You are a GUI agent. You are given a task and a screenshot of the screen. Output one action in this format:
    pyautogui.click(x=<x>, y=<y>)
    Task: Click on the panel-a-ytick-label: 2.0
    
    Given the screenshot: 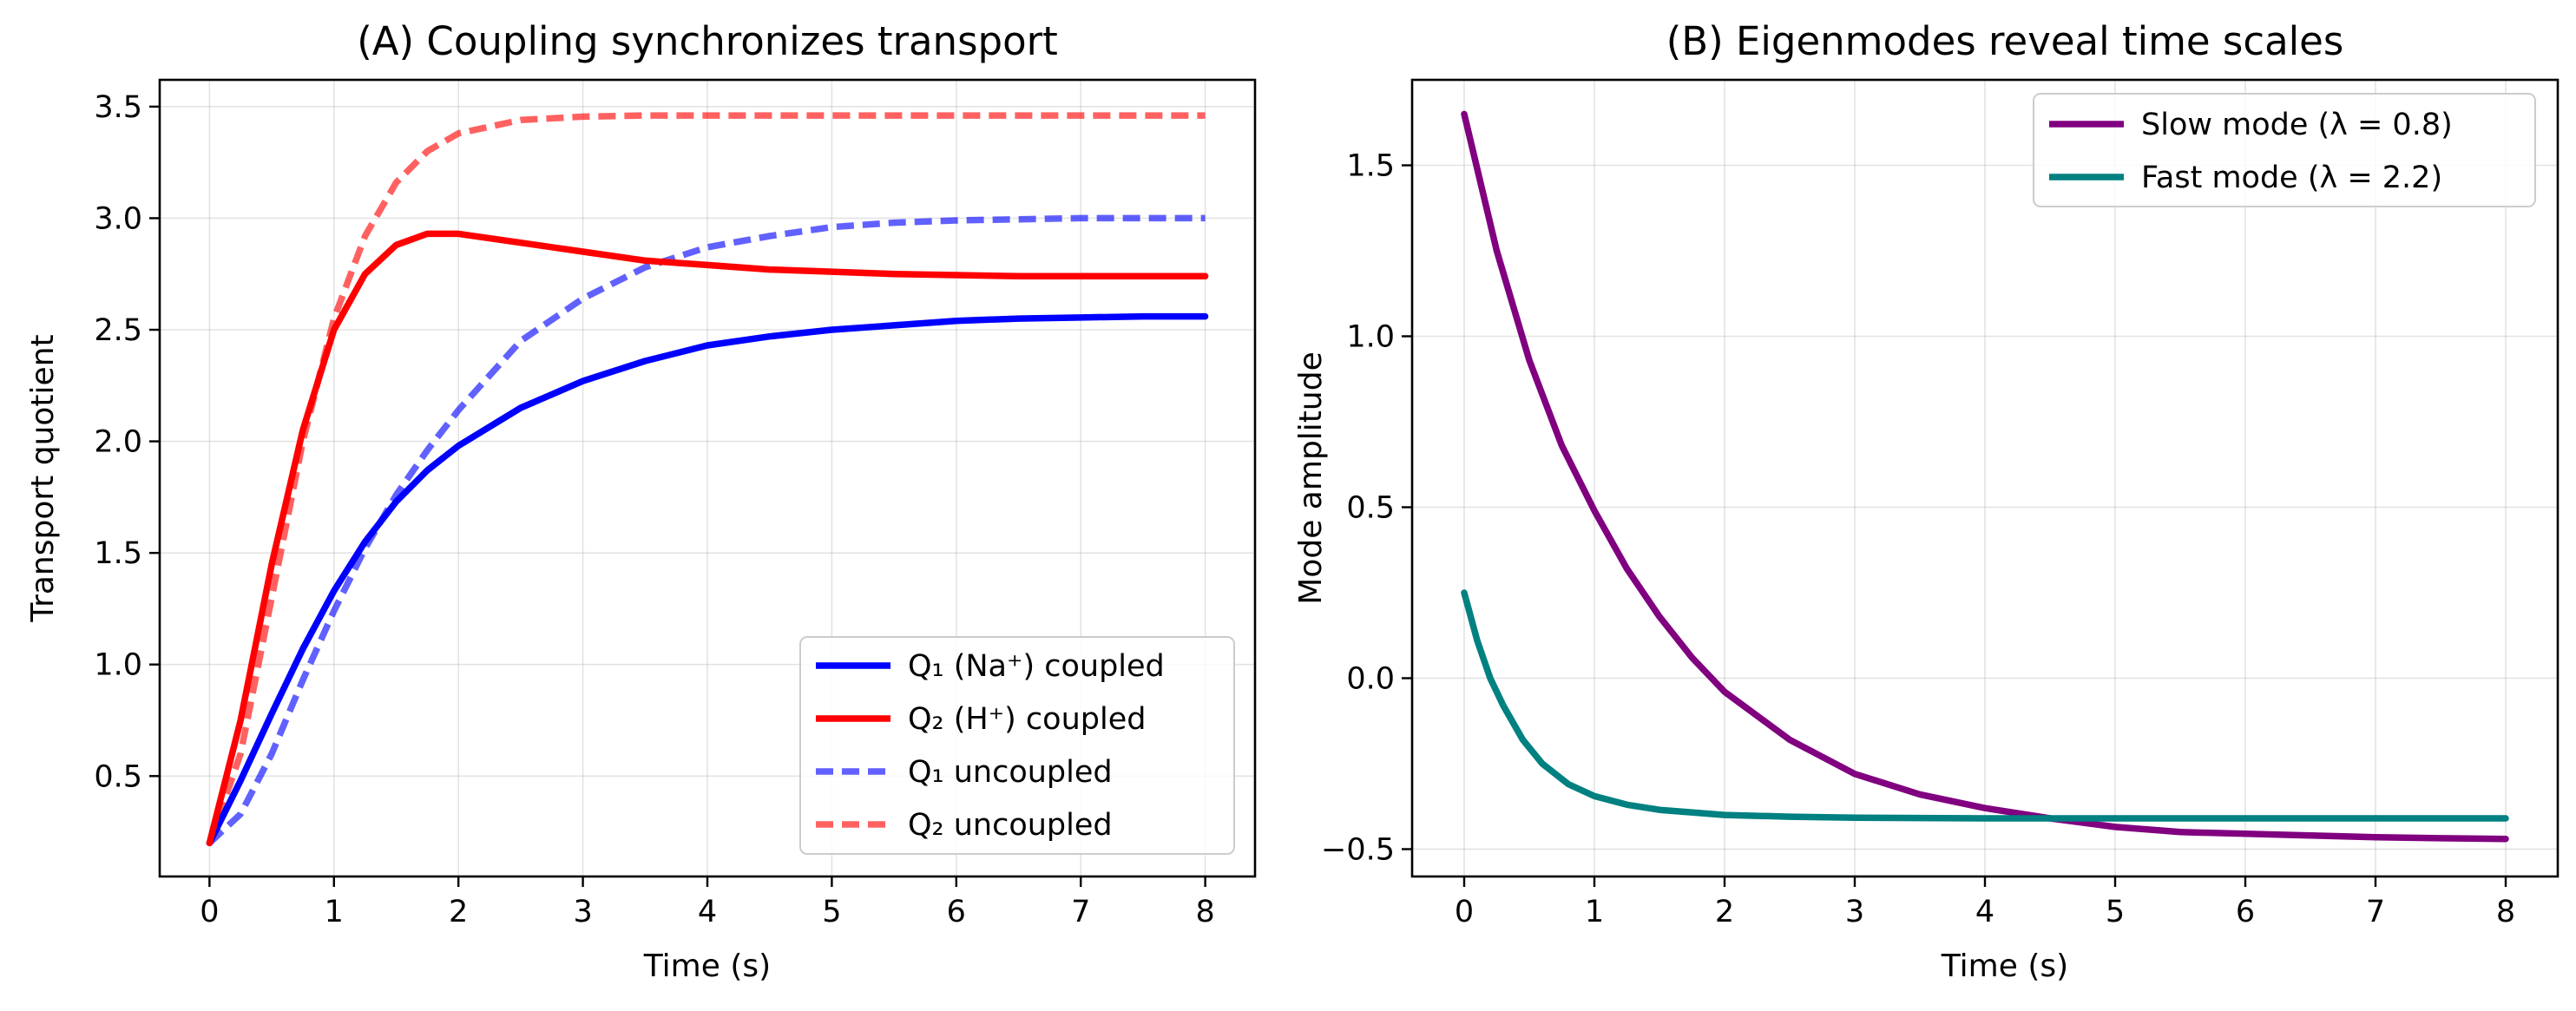 What is the action you would take?
    pyautogui.click(x=118, y=443)
    